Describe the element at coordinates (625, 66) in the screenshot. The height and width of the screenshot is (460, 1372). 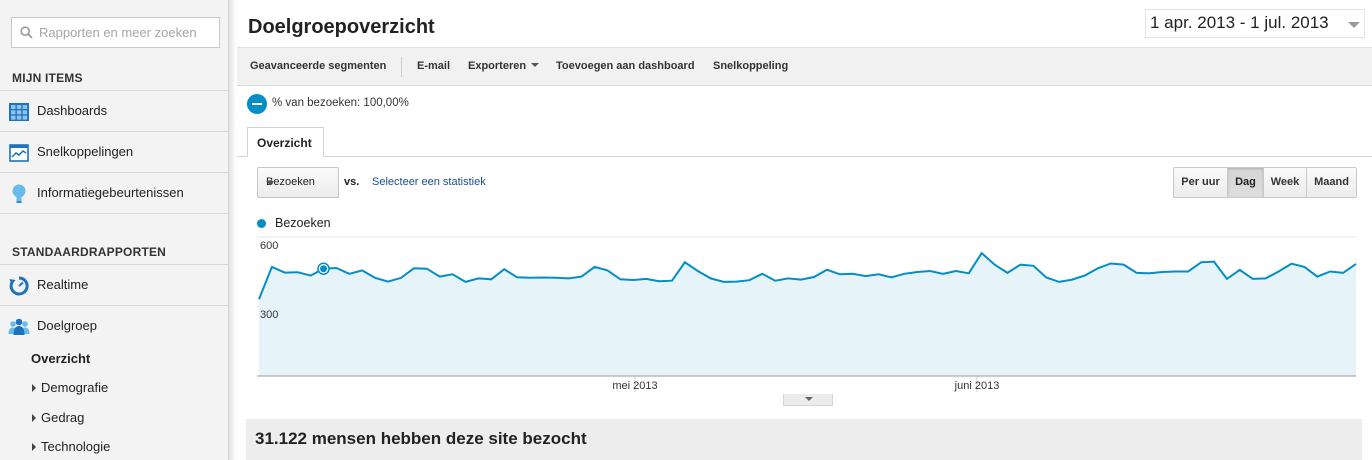
I see `add-to-dashboard-button: Toevoegen aan dashboard` at that location.